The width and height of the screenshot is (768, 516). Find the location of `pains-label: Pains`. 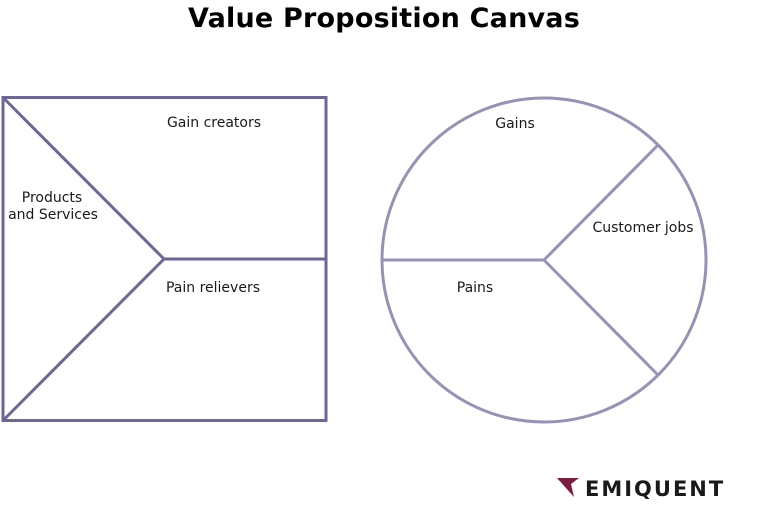

pains-label: Pains is located at coordinates (475, 288).